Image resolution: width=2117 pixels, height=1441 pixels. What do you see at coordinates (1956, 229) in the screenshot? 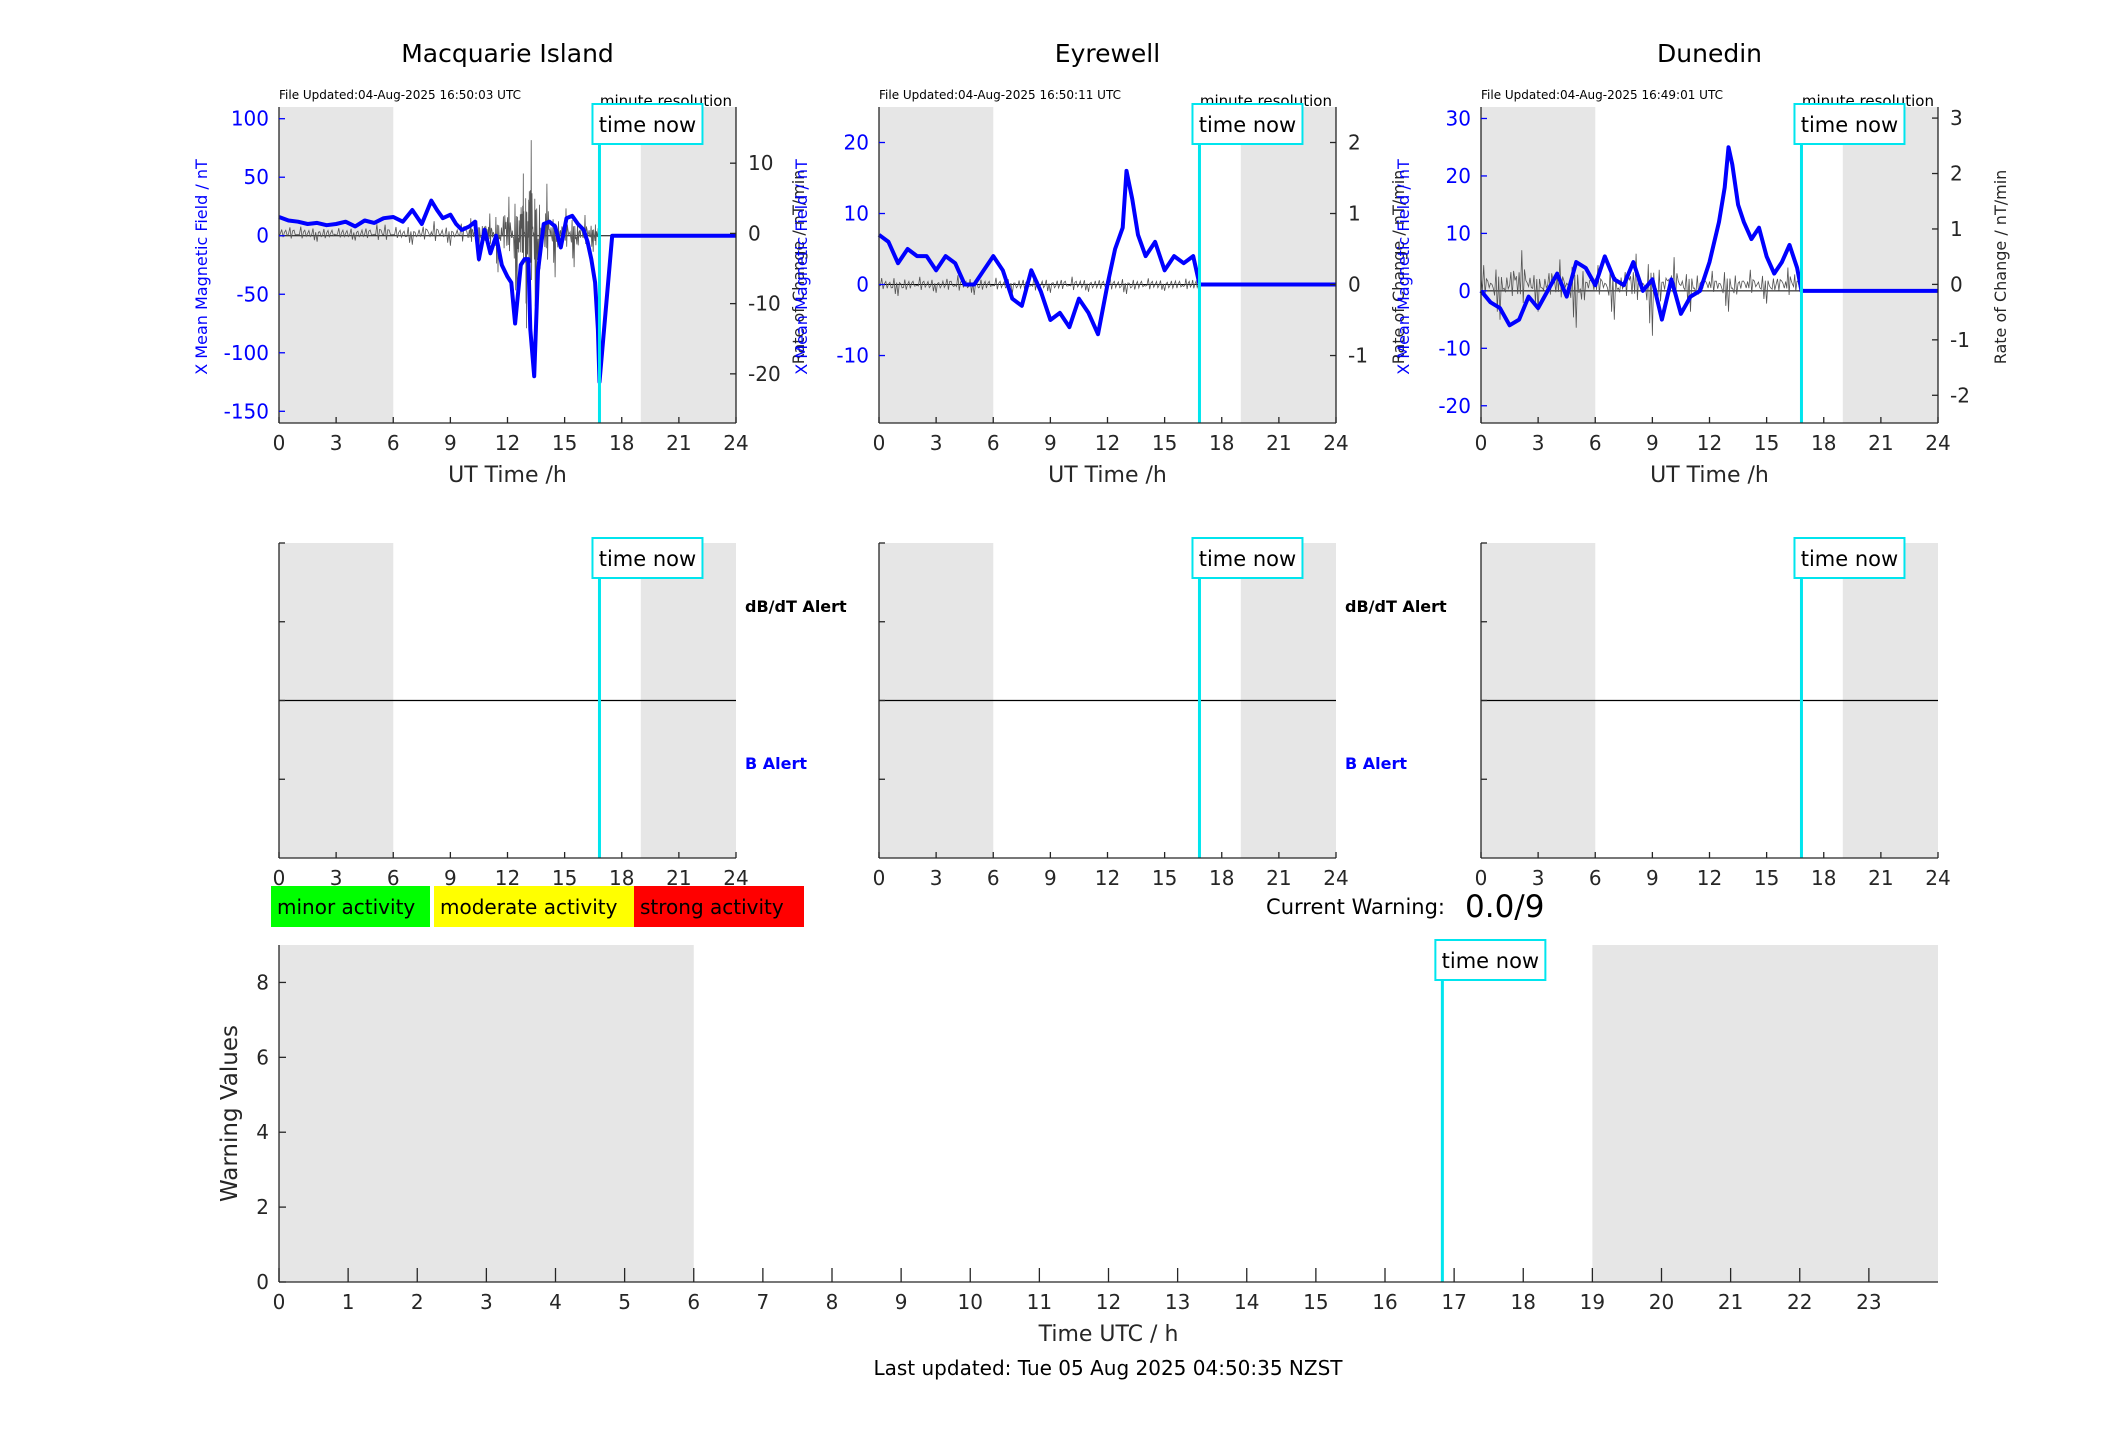
I see `station-3-y2tick-label: 1` at bounding box center [1956, 229].